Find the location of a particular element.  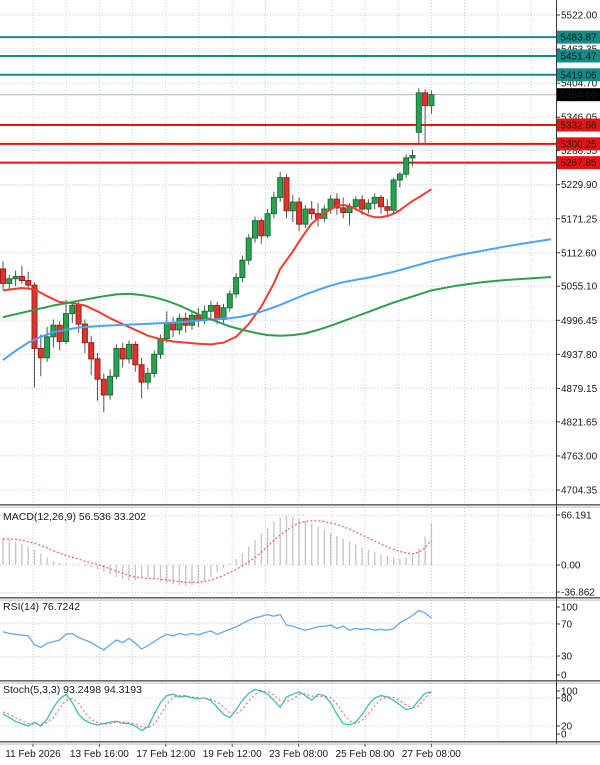

ma-mid-line is located at coordinates (277, 299).